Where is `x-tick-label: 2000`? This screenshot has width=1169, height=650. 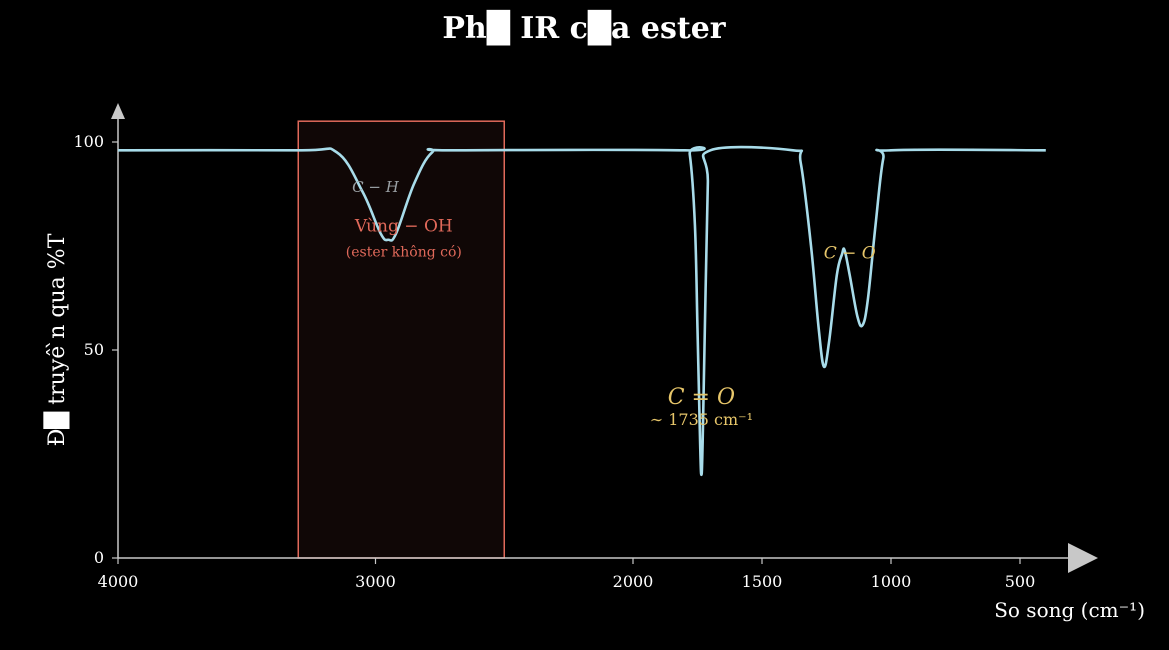
x-tick-label: 2000 is located at coordinates (633, 581).